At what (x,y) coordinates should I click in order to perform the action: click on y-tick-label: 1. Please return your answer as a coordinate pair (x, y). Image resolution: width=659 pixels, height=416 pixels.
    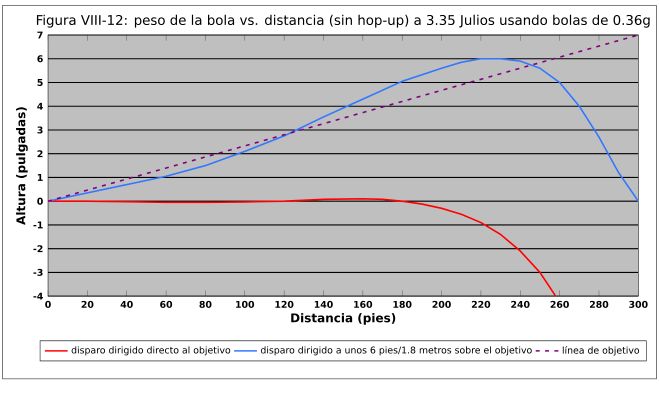
    Looking at the image, I should click on (40, 177).